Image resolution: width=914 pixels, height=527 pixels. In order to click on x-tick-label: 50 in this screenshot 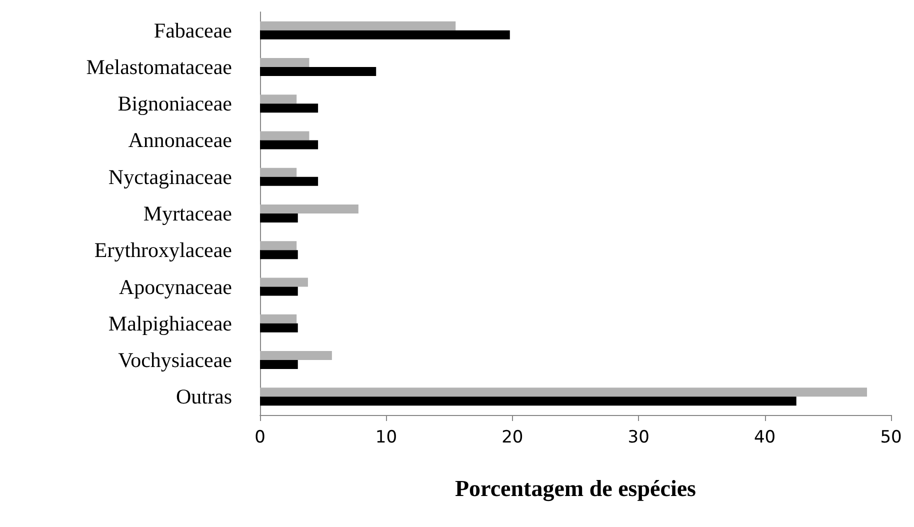, I will do `click(891, 438)`.